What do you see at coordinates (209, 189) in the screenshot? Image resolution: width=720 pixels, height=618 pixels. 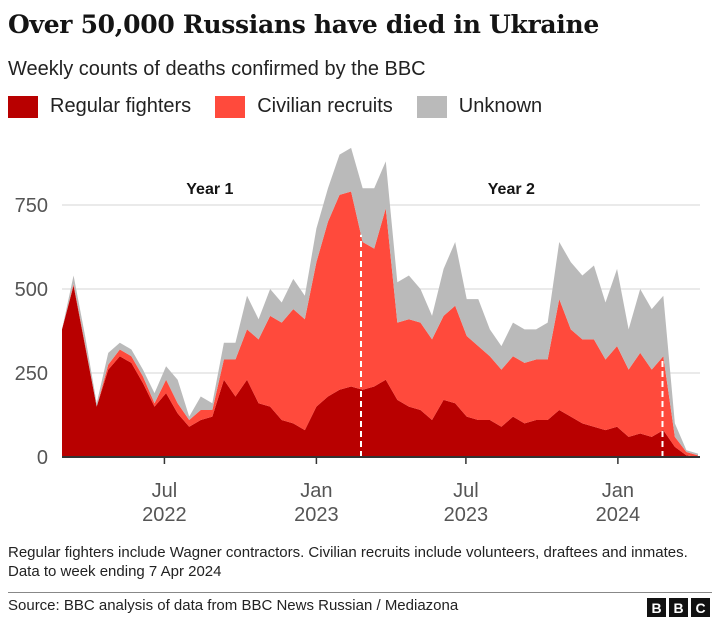 I see `annotation-label: Year 1` at bounding box center [209, 189].